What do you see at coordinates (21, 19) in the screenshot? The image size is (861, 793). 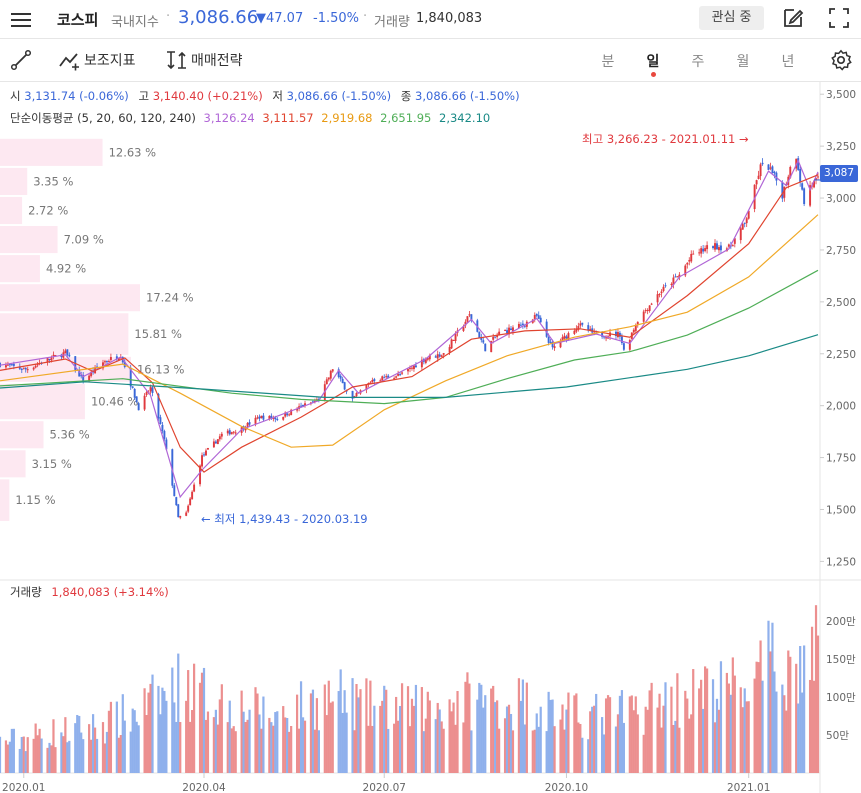 I see `menu-icon` at bounding box center [21, 19].